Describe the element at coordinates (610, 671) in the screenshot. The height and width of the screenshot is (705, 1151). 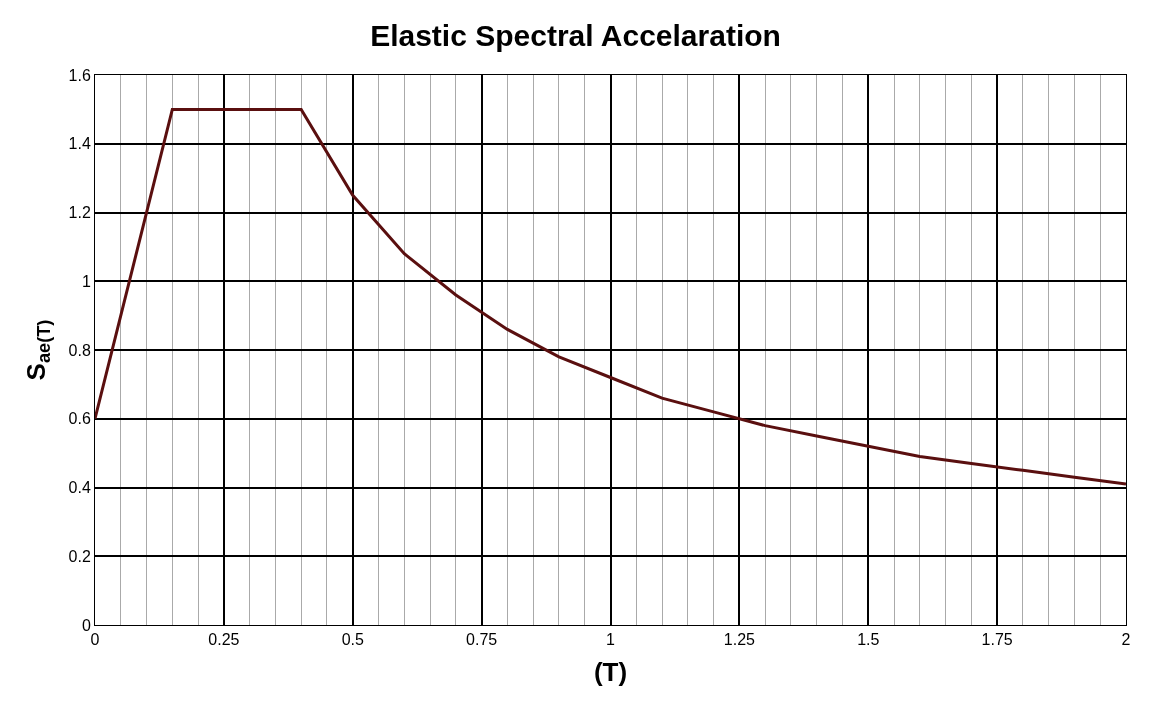
I see `x-axis-title: (T)` at that location.